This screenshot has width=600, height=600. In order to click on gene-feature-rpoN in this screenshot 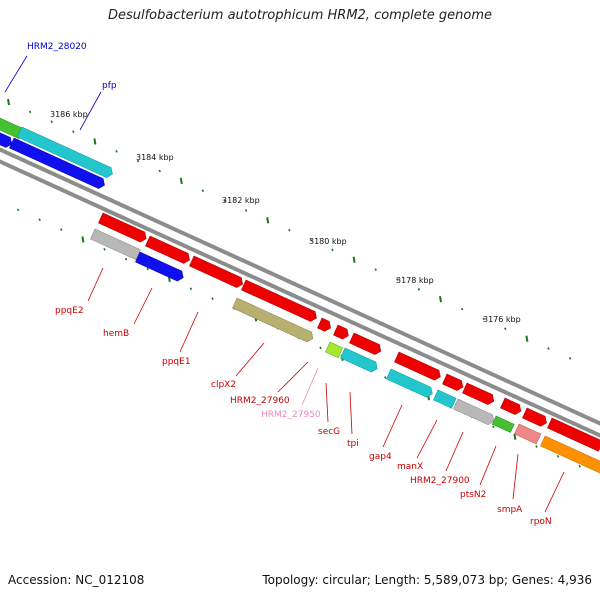, I will do `click(570, 454)`.